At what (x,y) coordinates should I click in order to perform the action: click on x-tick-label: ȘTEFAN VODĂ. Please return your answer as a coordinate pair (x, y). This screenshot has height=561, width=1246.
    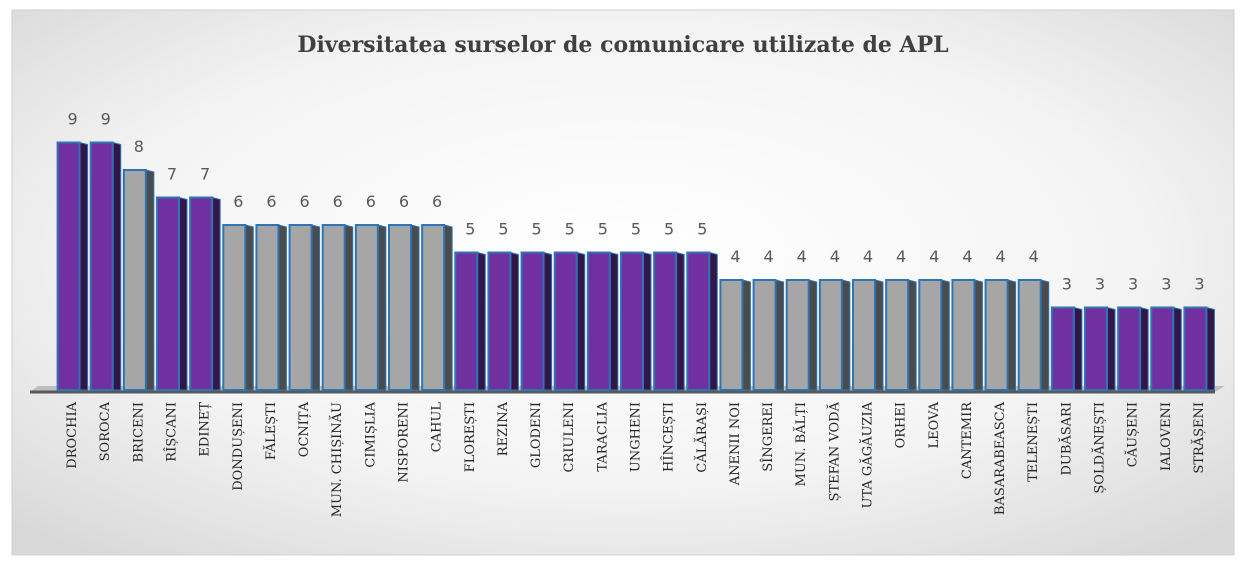
    Looking at the image, I should click on (834, 451).